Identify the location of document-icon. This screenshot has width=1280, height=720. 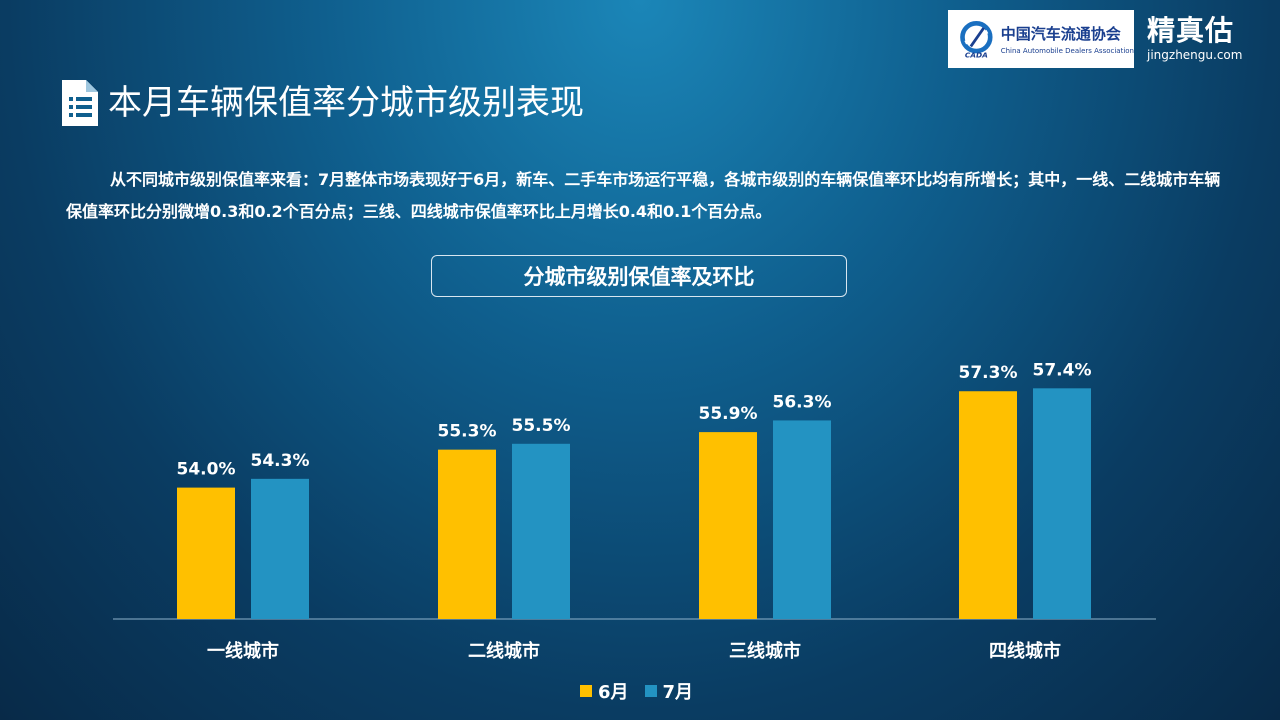
(80, 103).